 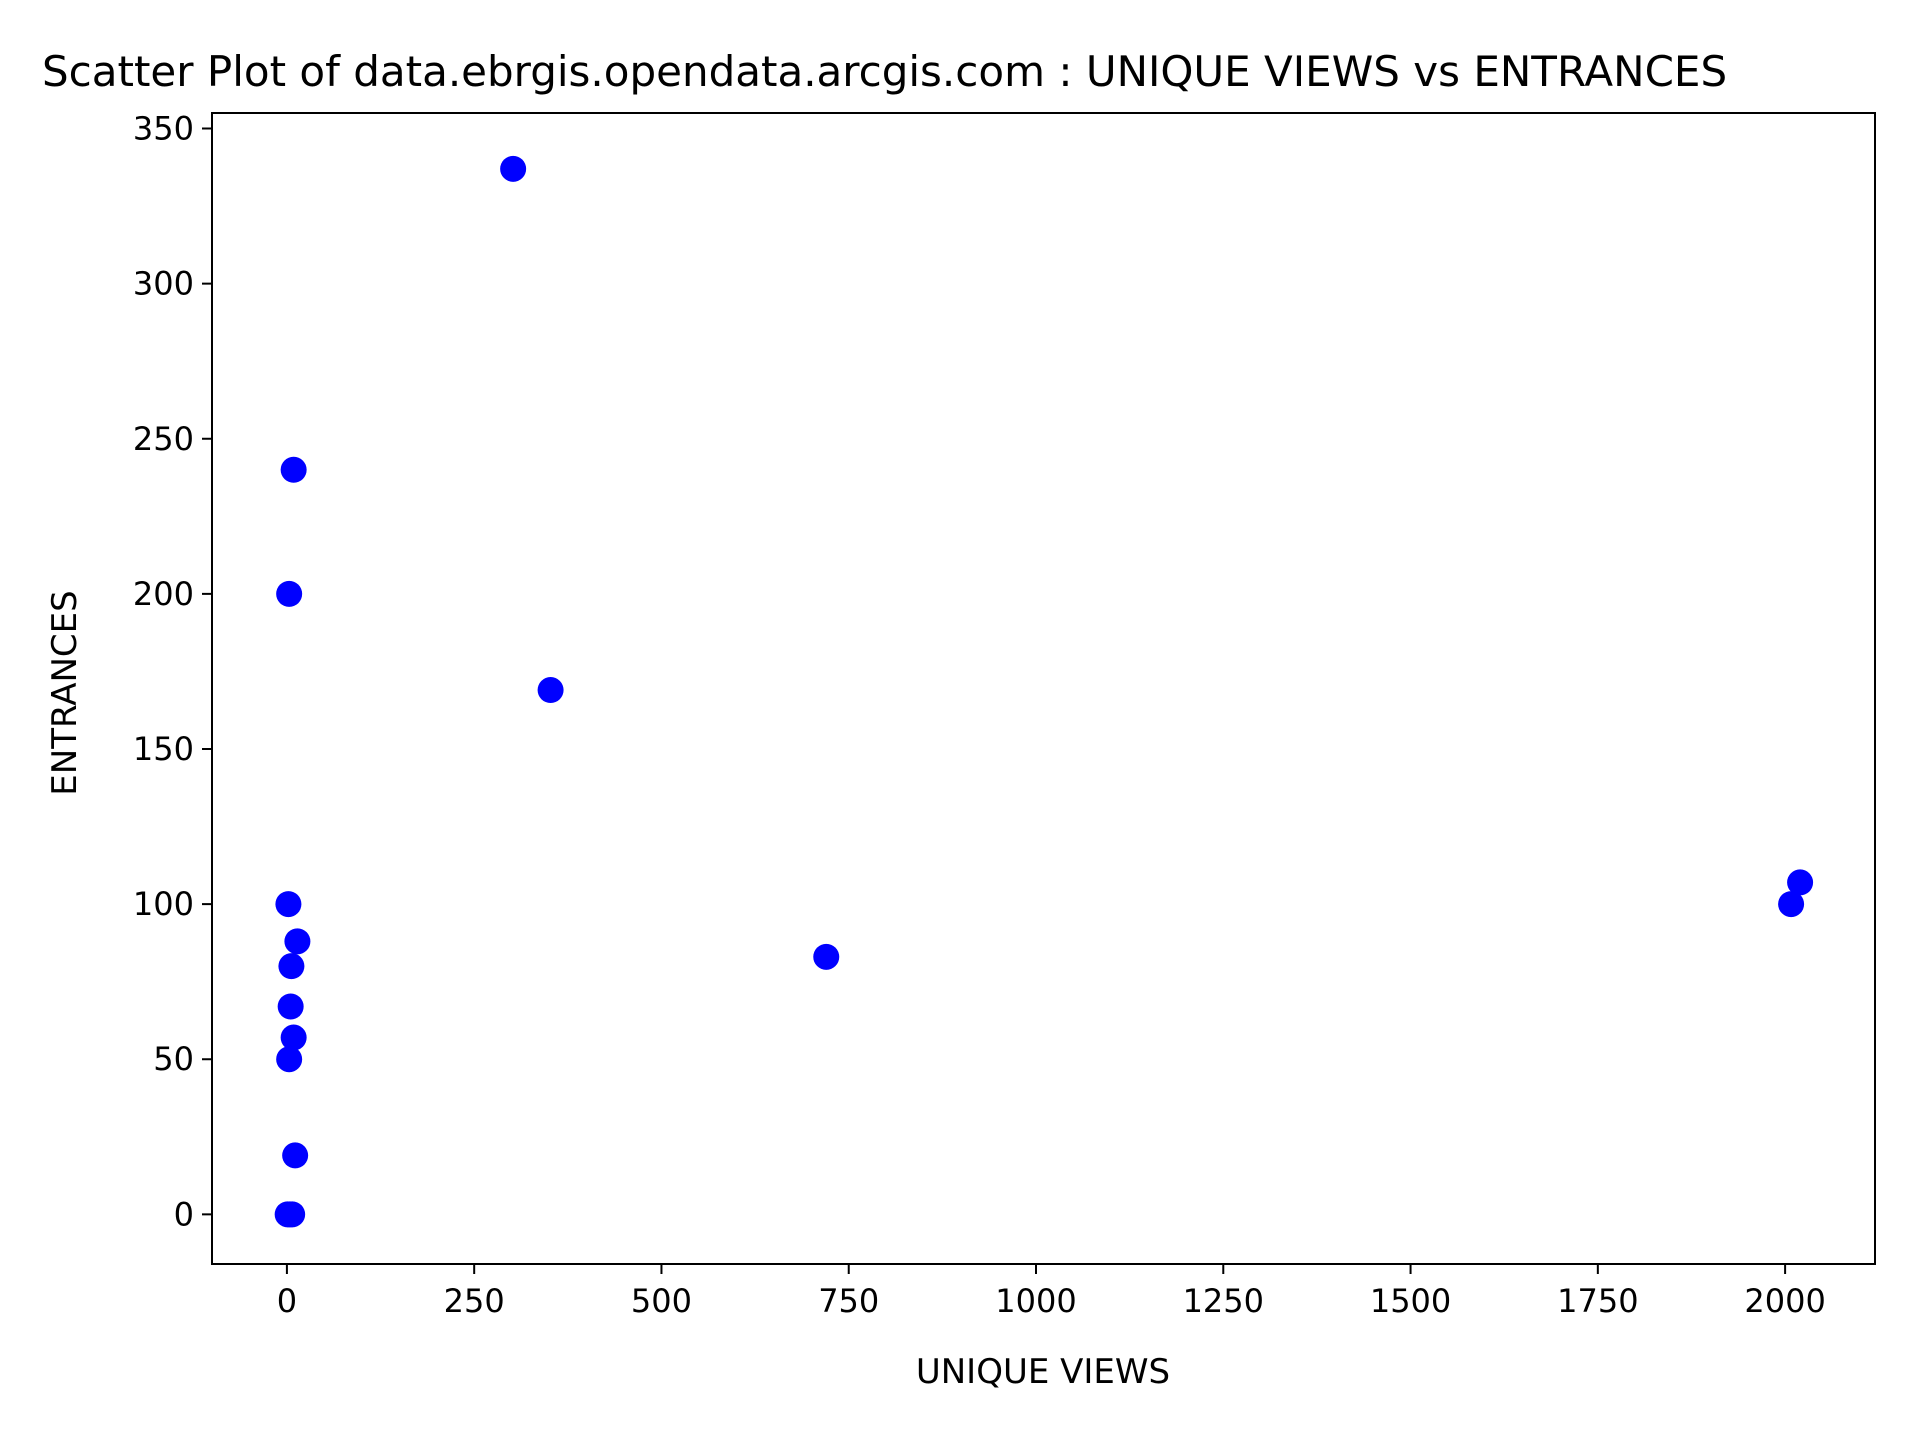 What do you see at coordinates (1784, 1301) in the screenshot?
I see `x-tick-label: 2000` at bounding box center [1784, 1301].